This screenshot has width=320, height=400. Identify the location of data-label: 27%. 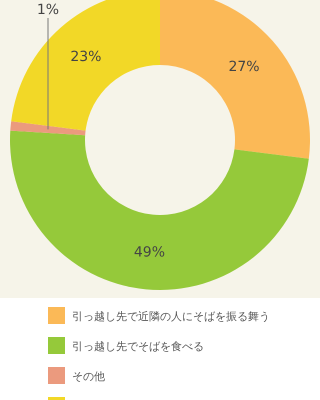
(244, 66).